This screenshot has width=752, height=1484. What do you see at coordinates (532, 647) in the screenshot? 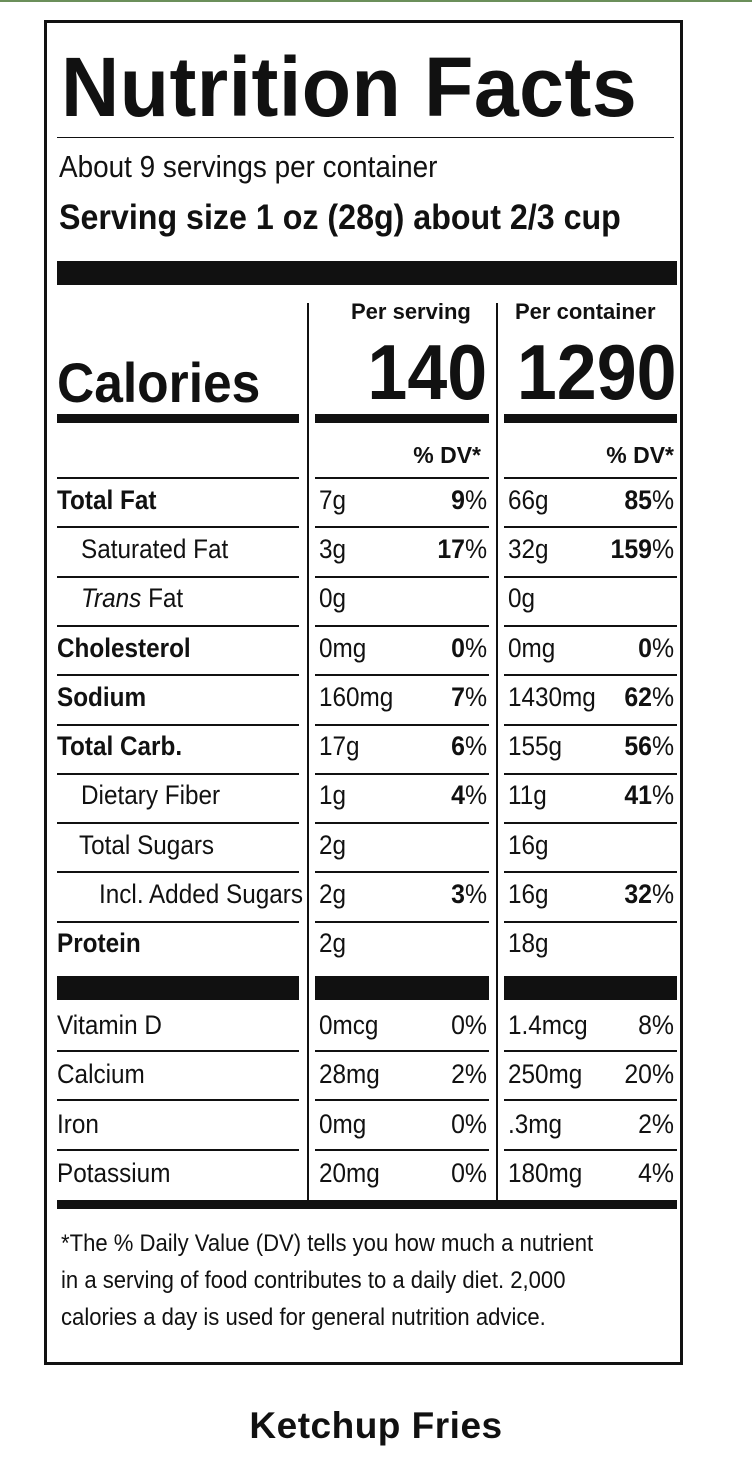
I see `container-amount: 0mg` at bounding box center [532, 647].